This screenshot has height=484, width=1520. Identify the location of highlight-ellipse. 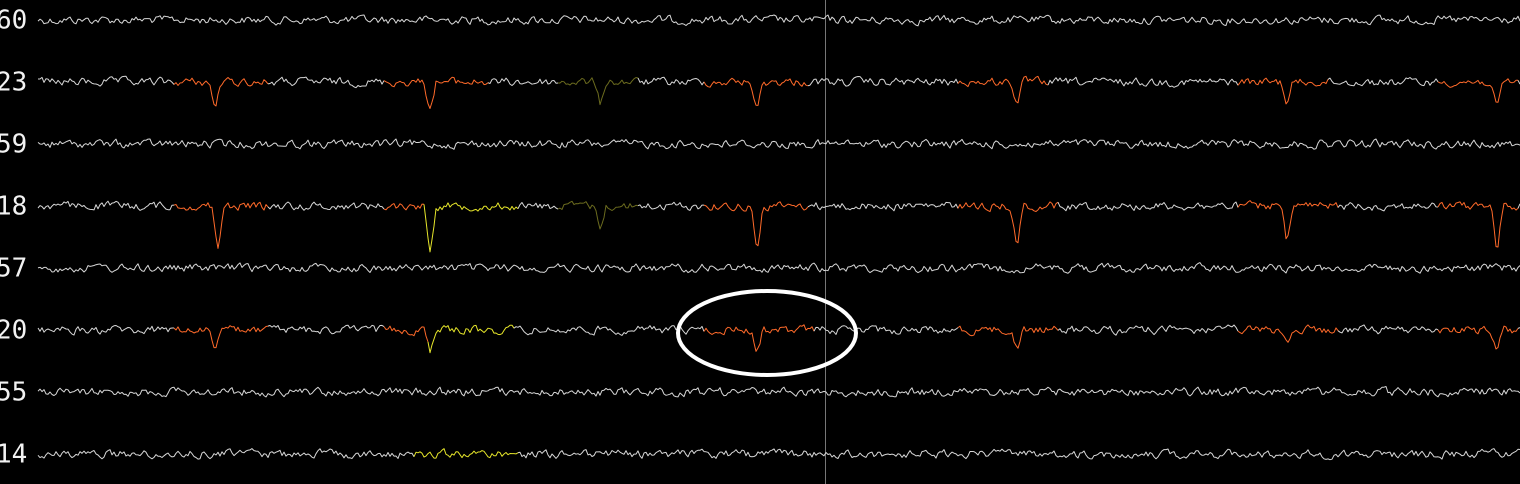
(767, 333).